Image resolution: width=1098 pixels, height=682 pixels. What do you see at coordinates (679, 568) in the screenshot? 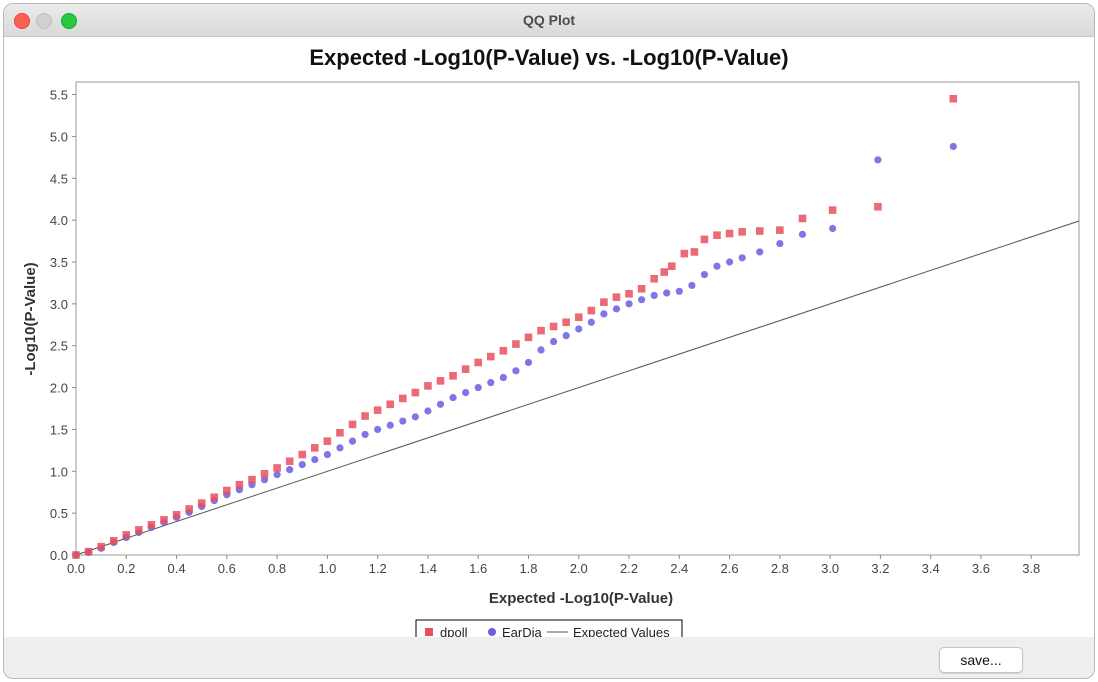
I see `x-tick-label: 2.4` at bounding box center [679, 568].